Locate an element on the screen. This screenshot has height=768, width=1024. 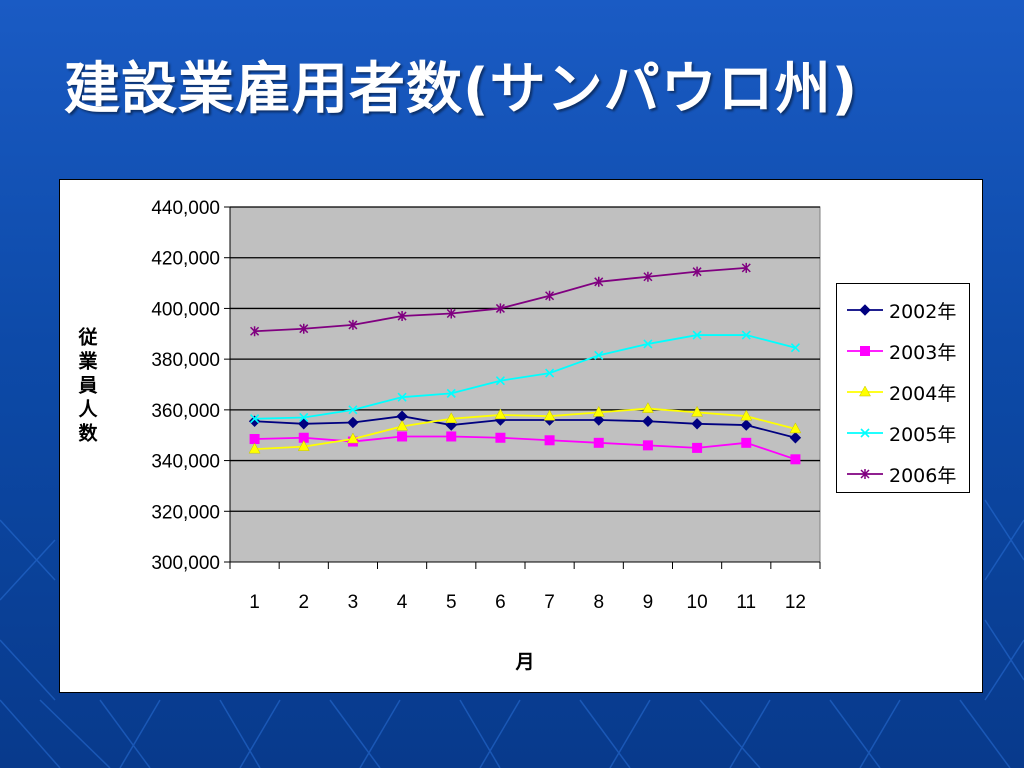
x-tick-label: 7 is located at coordinates (549, 602).